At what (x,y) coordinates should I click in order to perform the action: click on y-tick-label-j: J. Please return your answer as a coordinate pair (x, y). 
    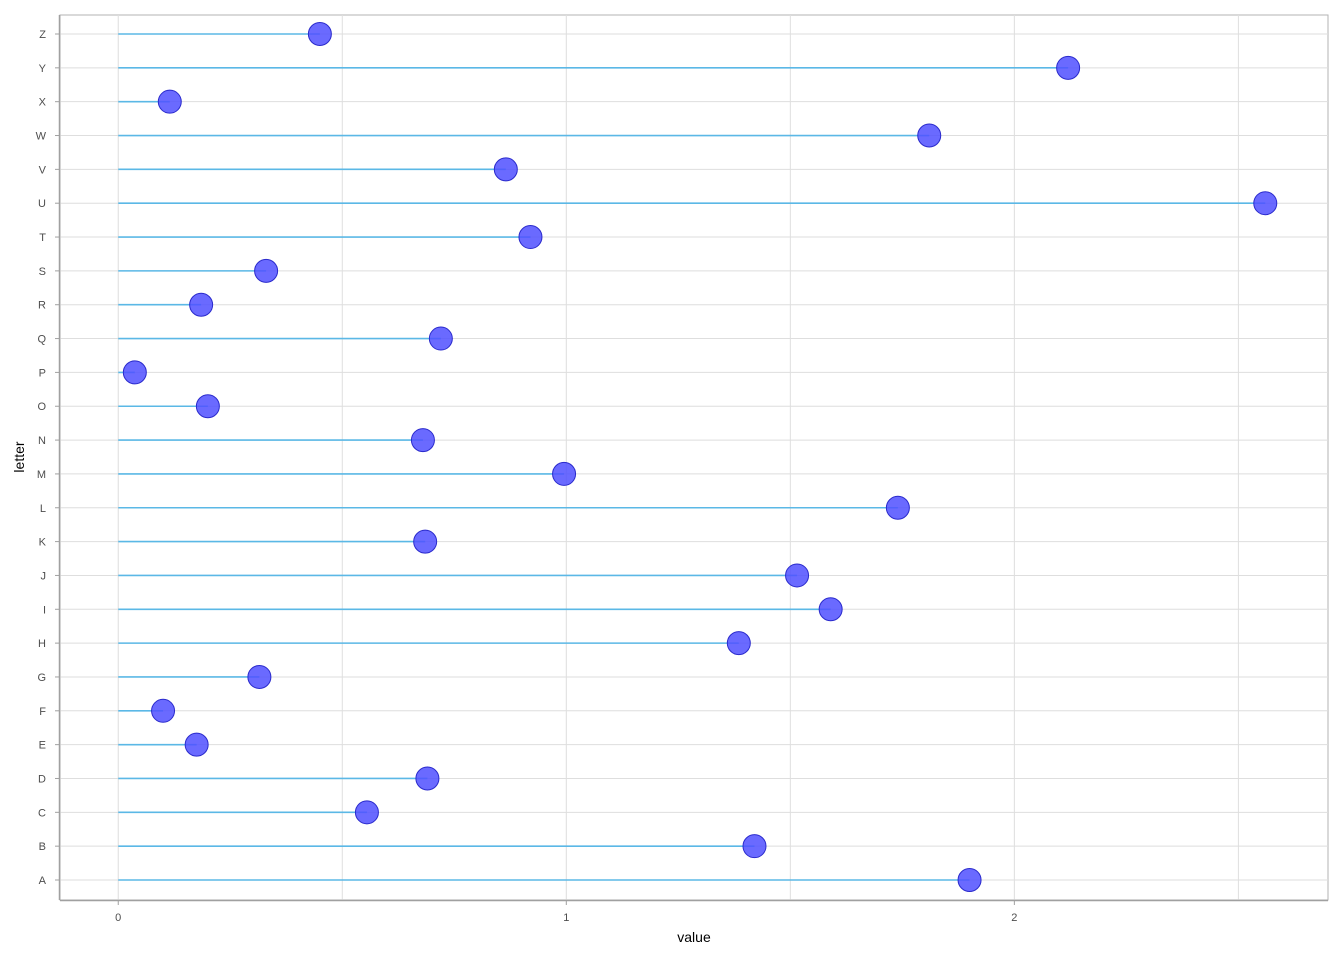
    Looking at the image, I should click on (44, 576).